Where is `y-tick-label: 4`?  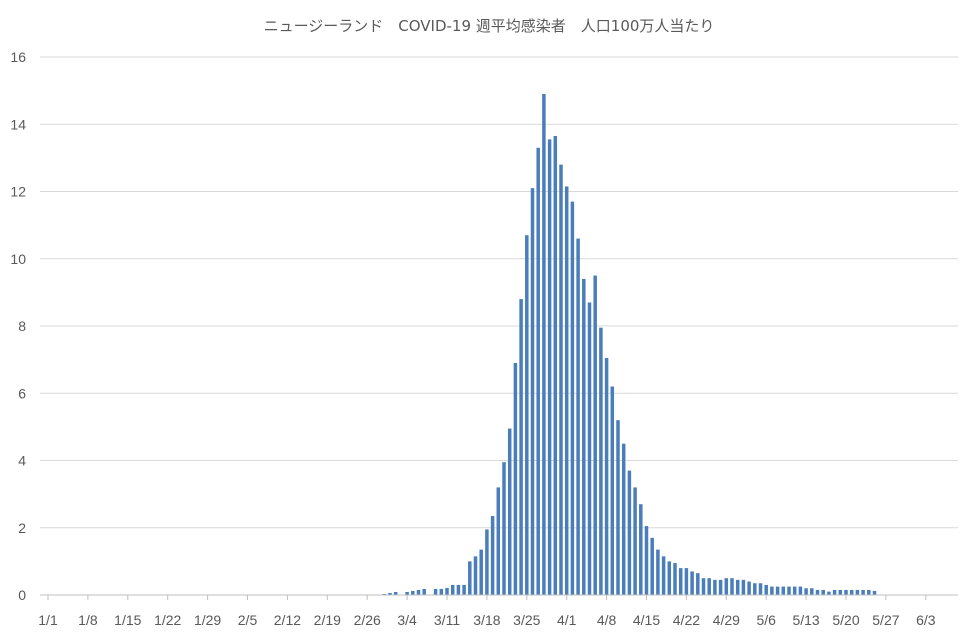 y-tick-label: 4 is located at coordinates (22, 461).